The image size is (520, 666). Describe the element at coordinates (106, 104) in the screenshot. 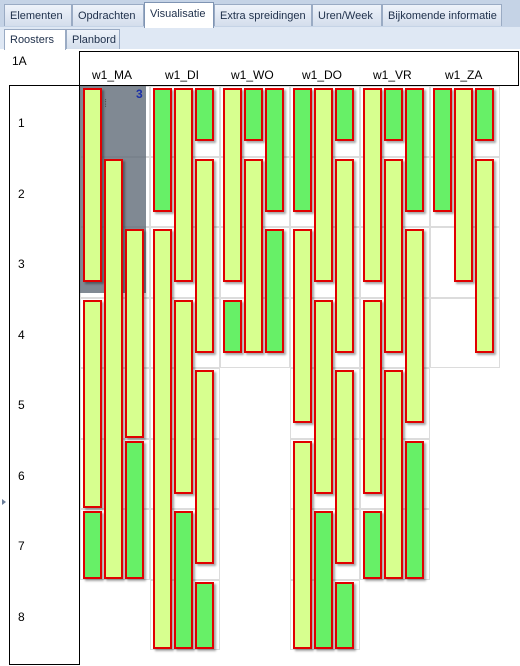

I see `drag-ghost-icon: ⁞` at that location.